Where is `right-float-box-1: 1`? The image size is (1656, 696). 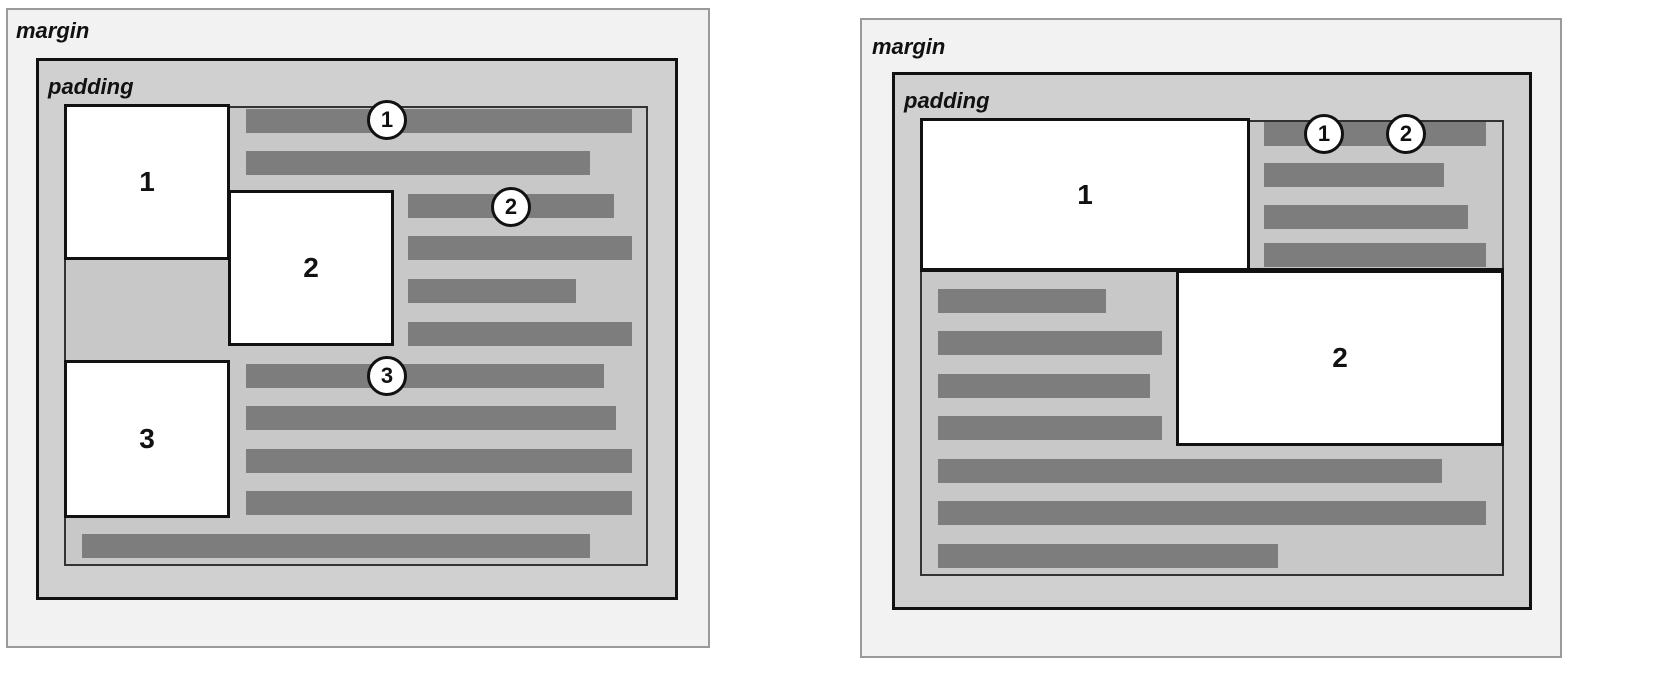 right-float-box-1: 1 is located at coordinates (1085, 195).